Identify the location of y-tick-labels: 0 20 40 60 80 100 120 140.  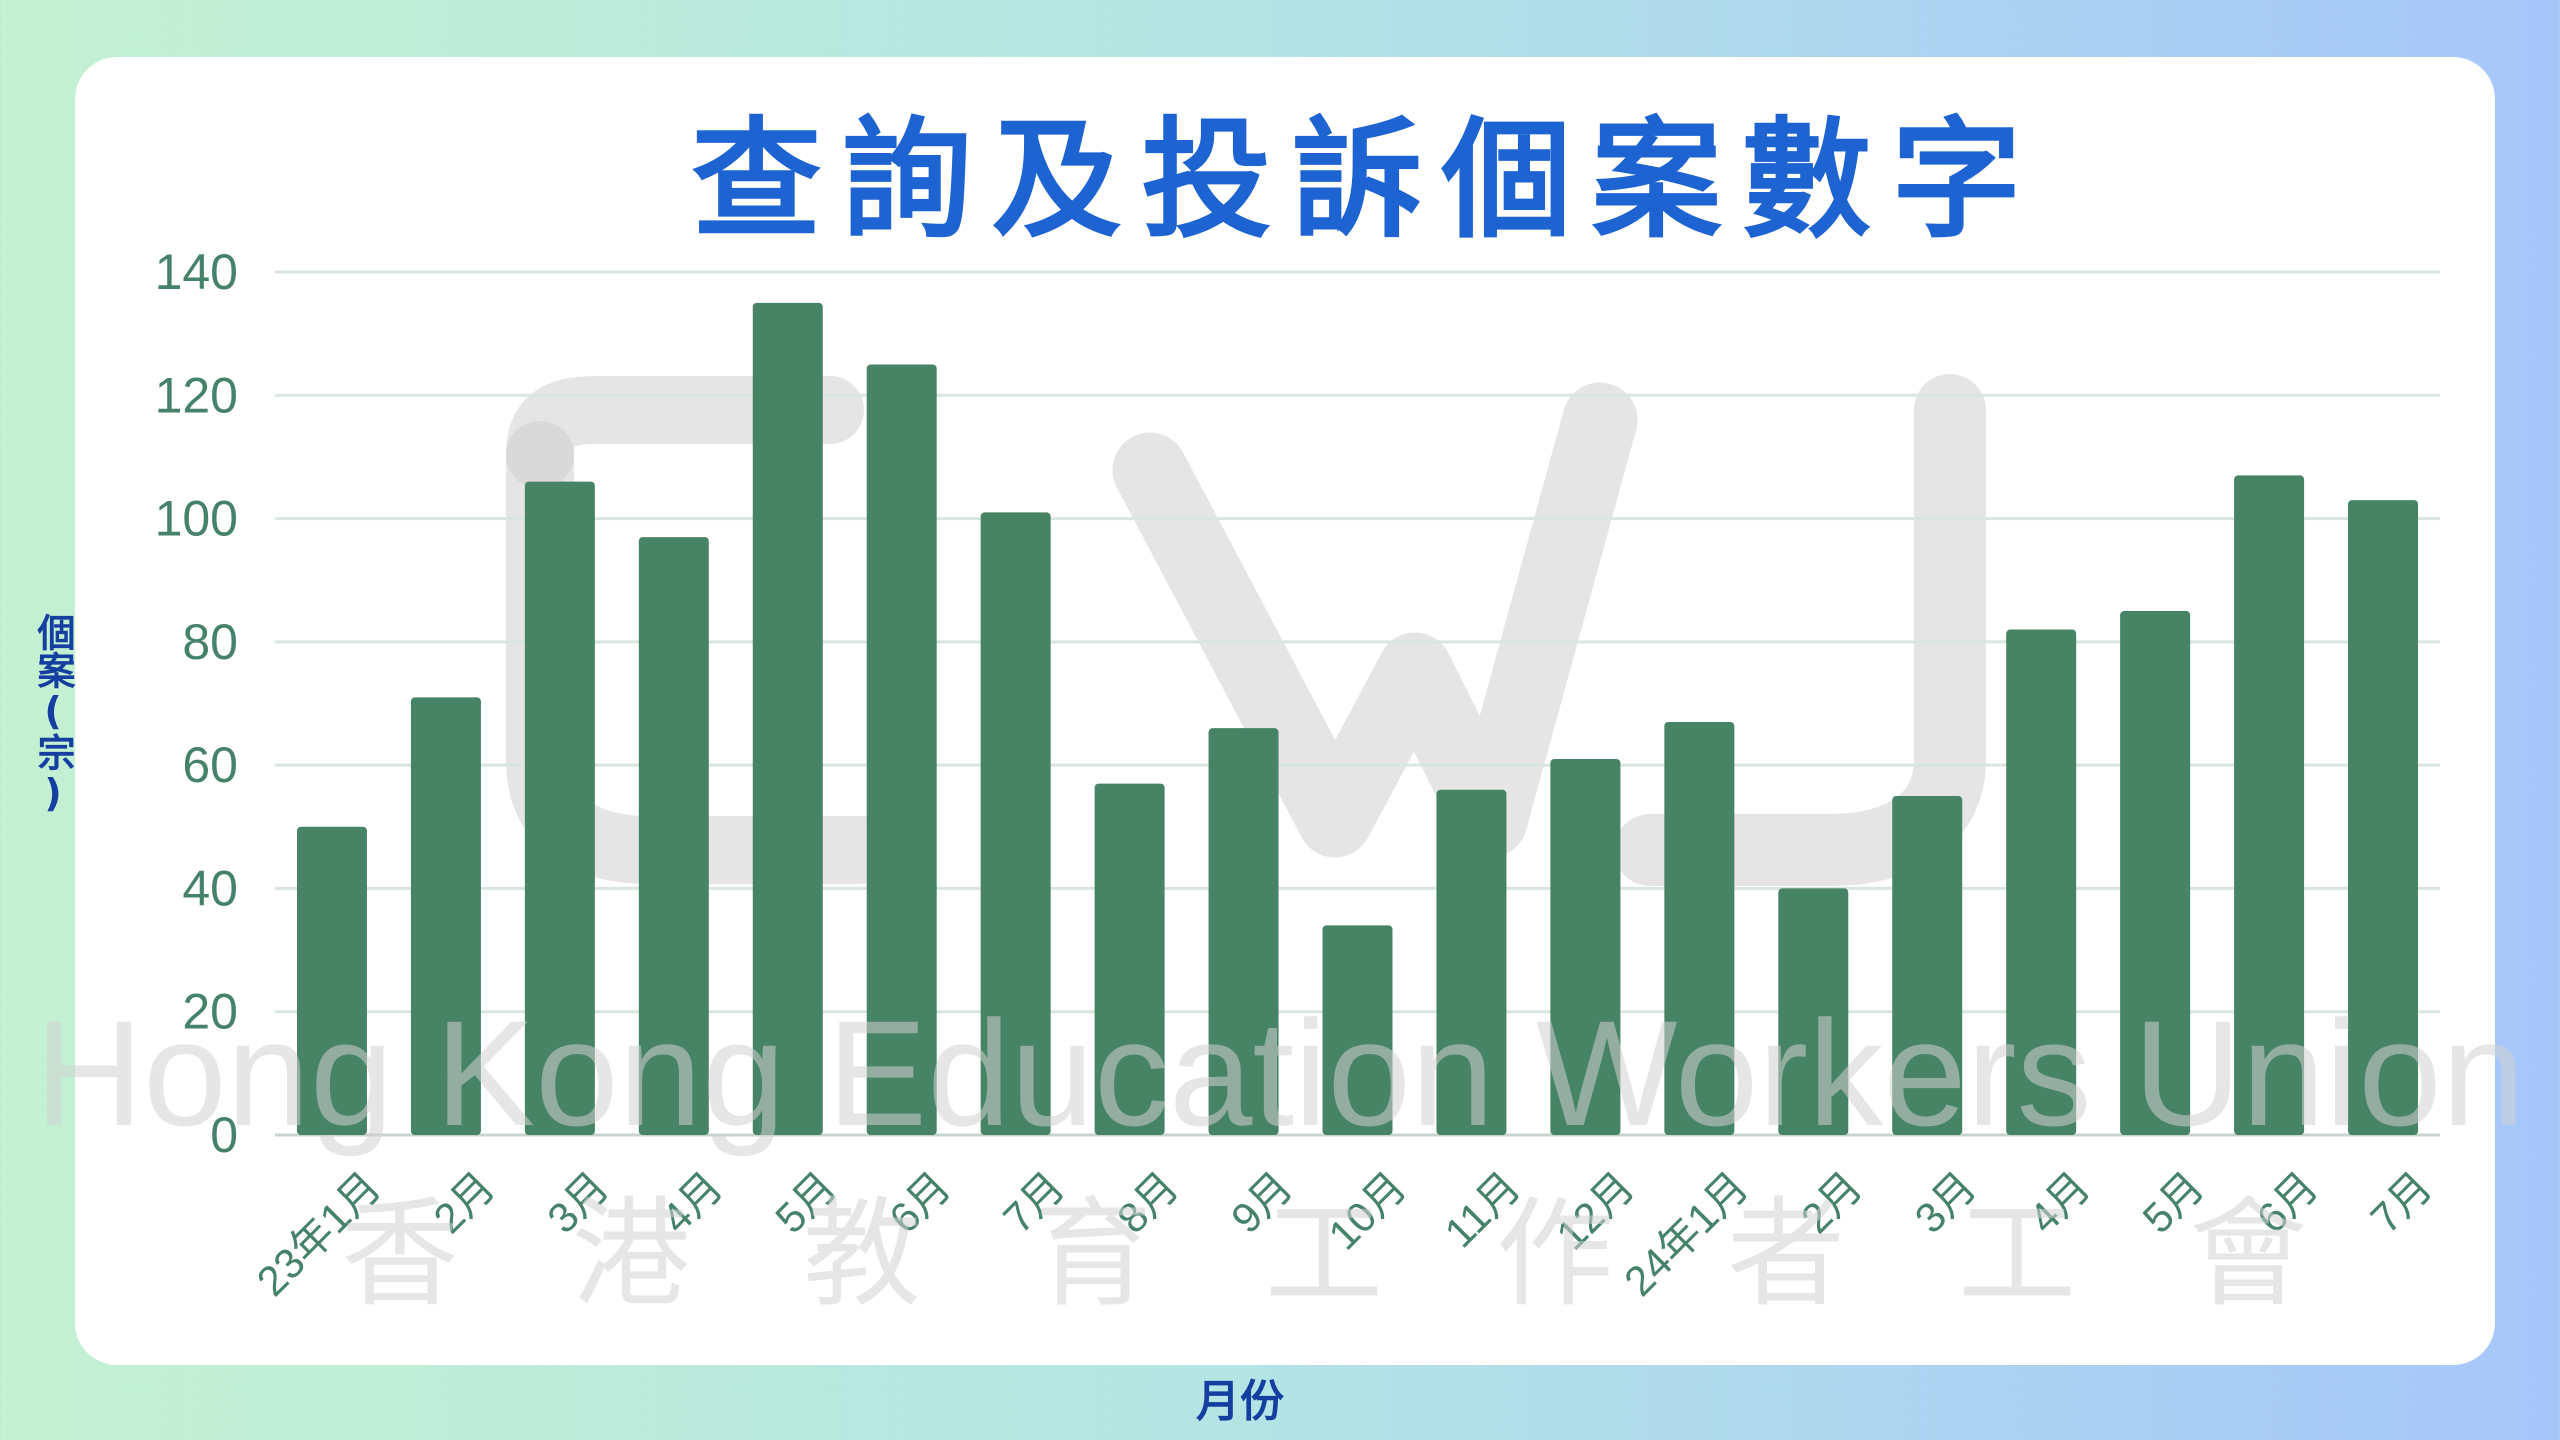
(196, 703).